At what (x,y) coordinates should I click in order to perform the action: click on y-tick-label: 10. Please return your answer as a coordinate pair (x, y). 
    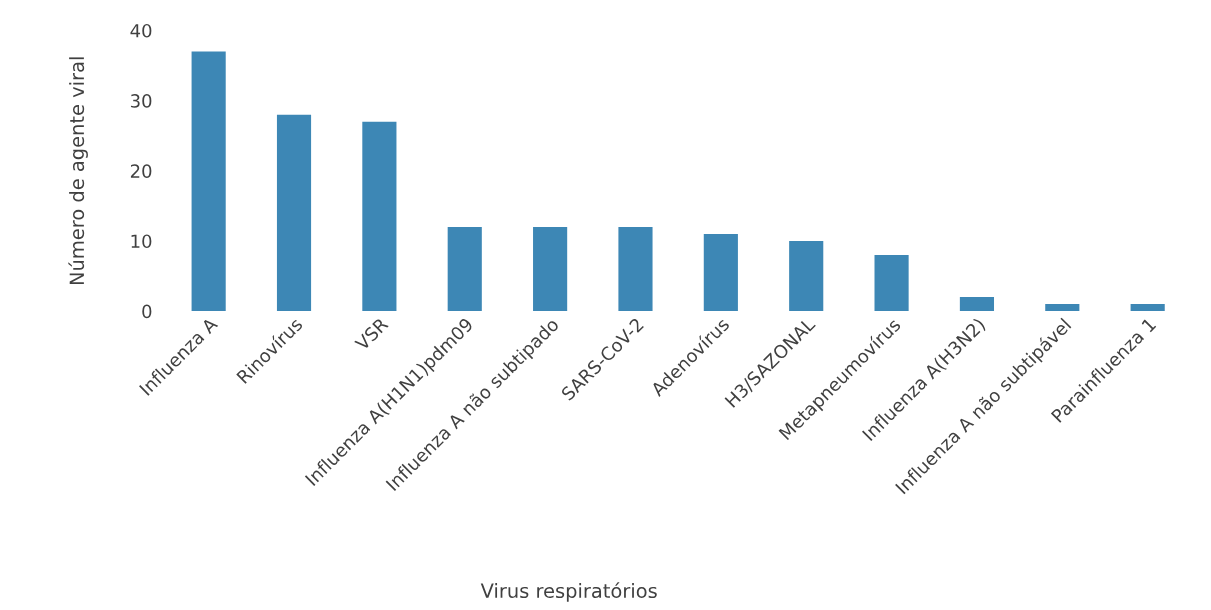
    Looking at the image, I should click on (141, 241).